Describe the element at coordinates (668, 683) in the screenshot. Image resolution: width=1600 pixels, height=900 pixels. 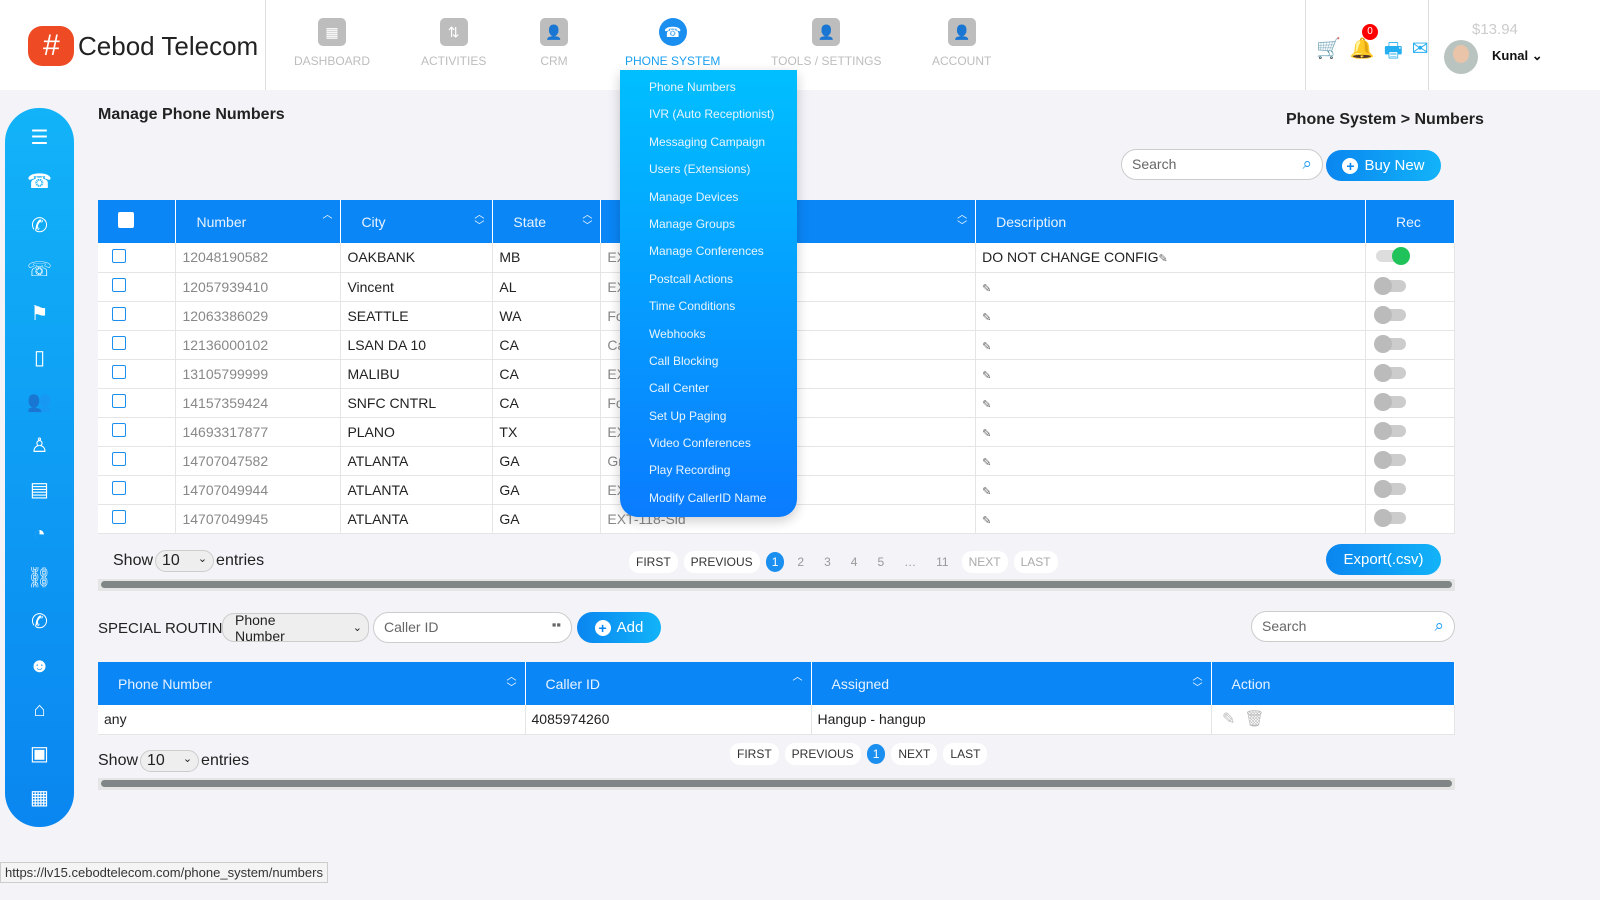
I see `col-caller-id: Caller ID ︿` at that location.